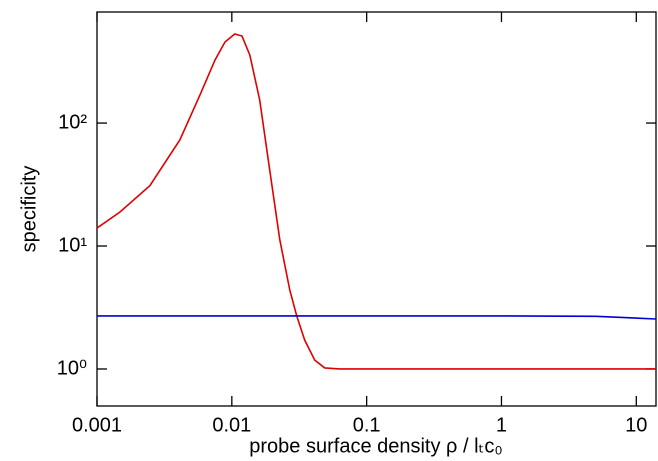 Image resolution: width=658 pixels, height=461 pixels. I want to click on x-tick-label: 0.01, so click(231, 425).